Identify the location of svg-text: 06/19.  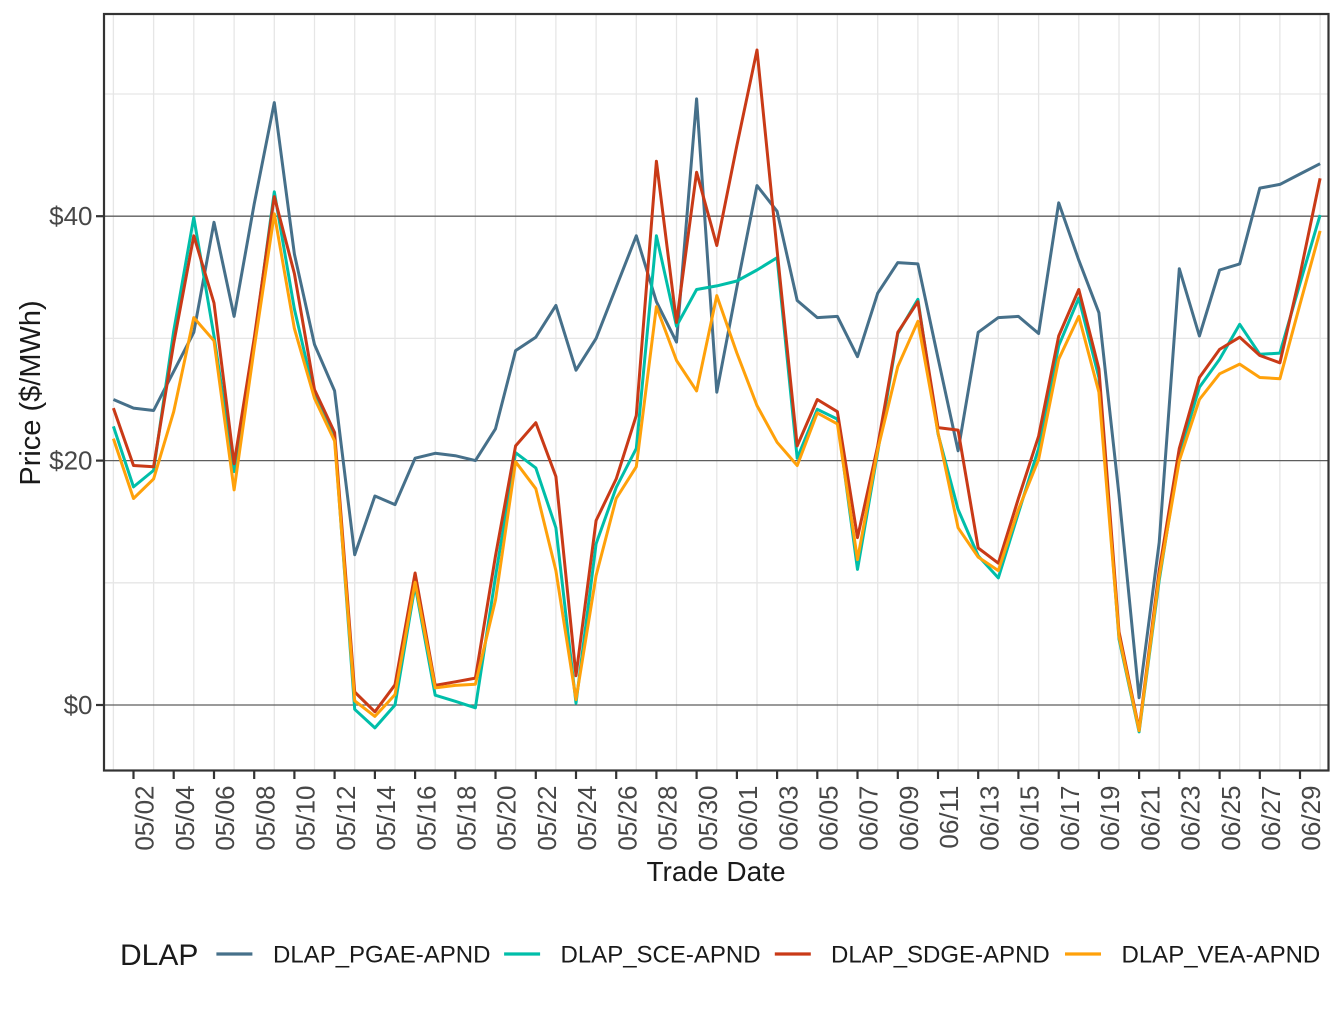
(1110, 818).